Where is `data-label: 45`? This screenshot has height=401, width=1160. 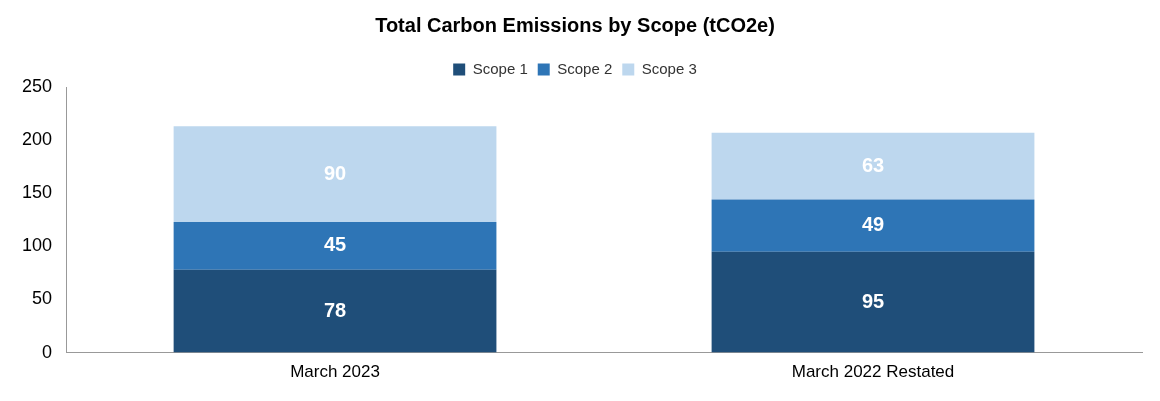
data-label: 45 is located at coordinates (335, 244).